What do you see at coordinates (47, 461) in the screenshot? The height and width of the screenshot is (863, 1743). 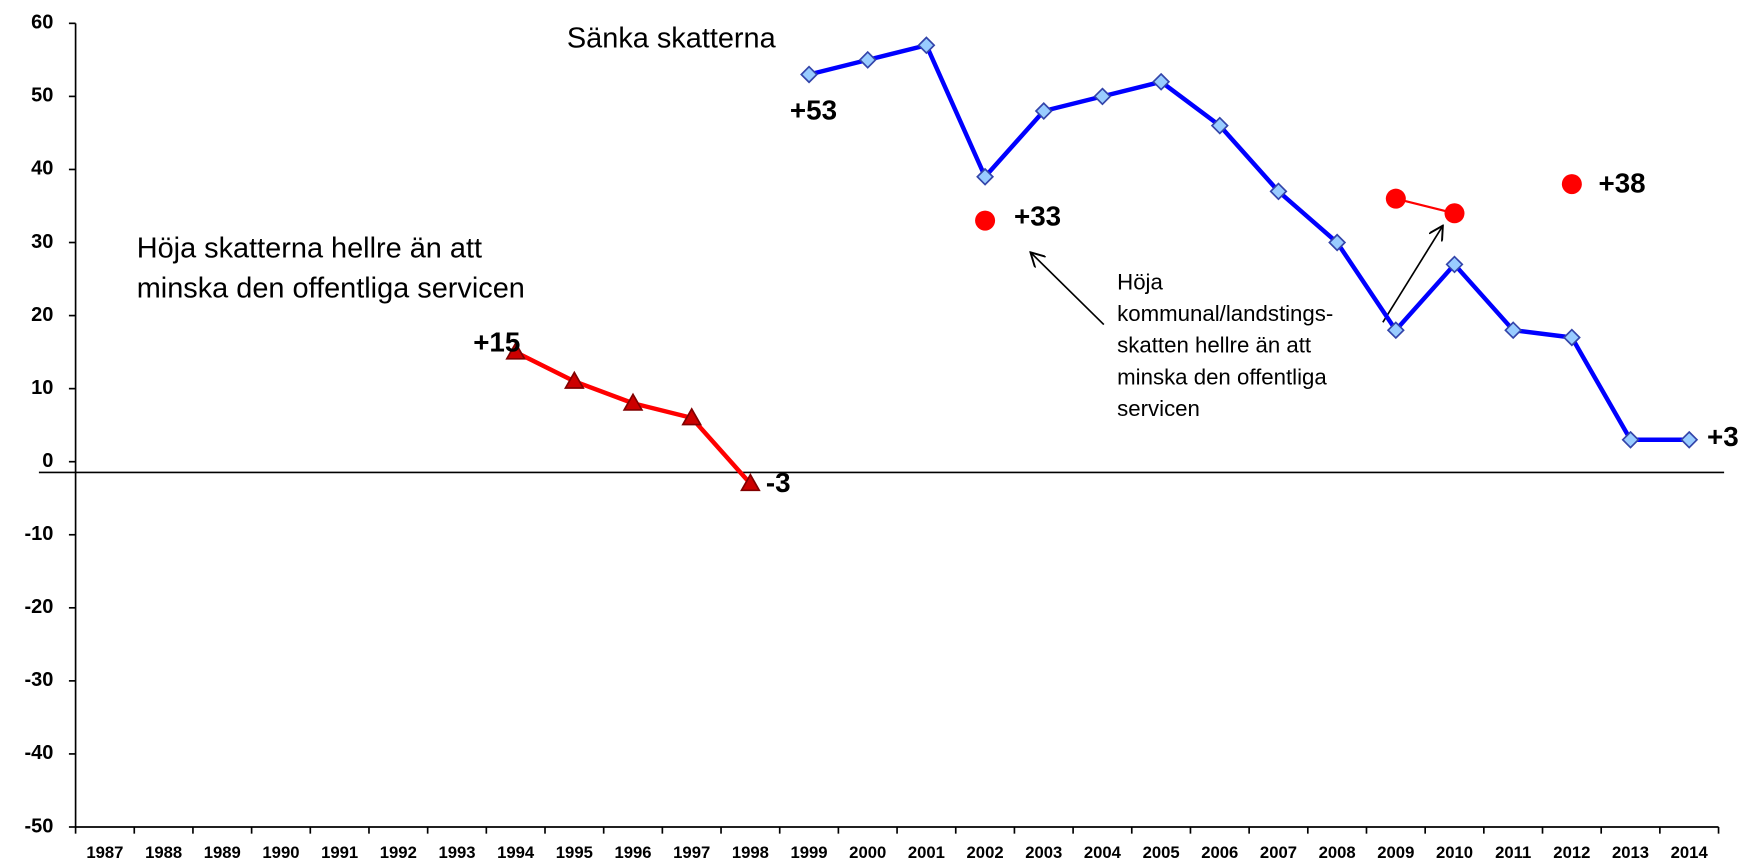 I see `y-tick-label: 0` at bounding box center [47, 461].